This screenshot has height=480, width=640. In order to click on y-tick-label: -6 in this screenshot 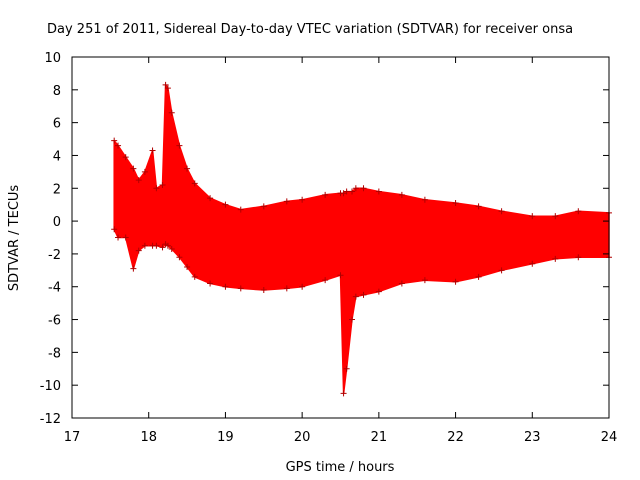, I will do `click(54, 321)`.